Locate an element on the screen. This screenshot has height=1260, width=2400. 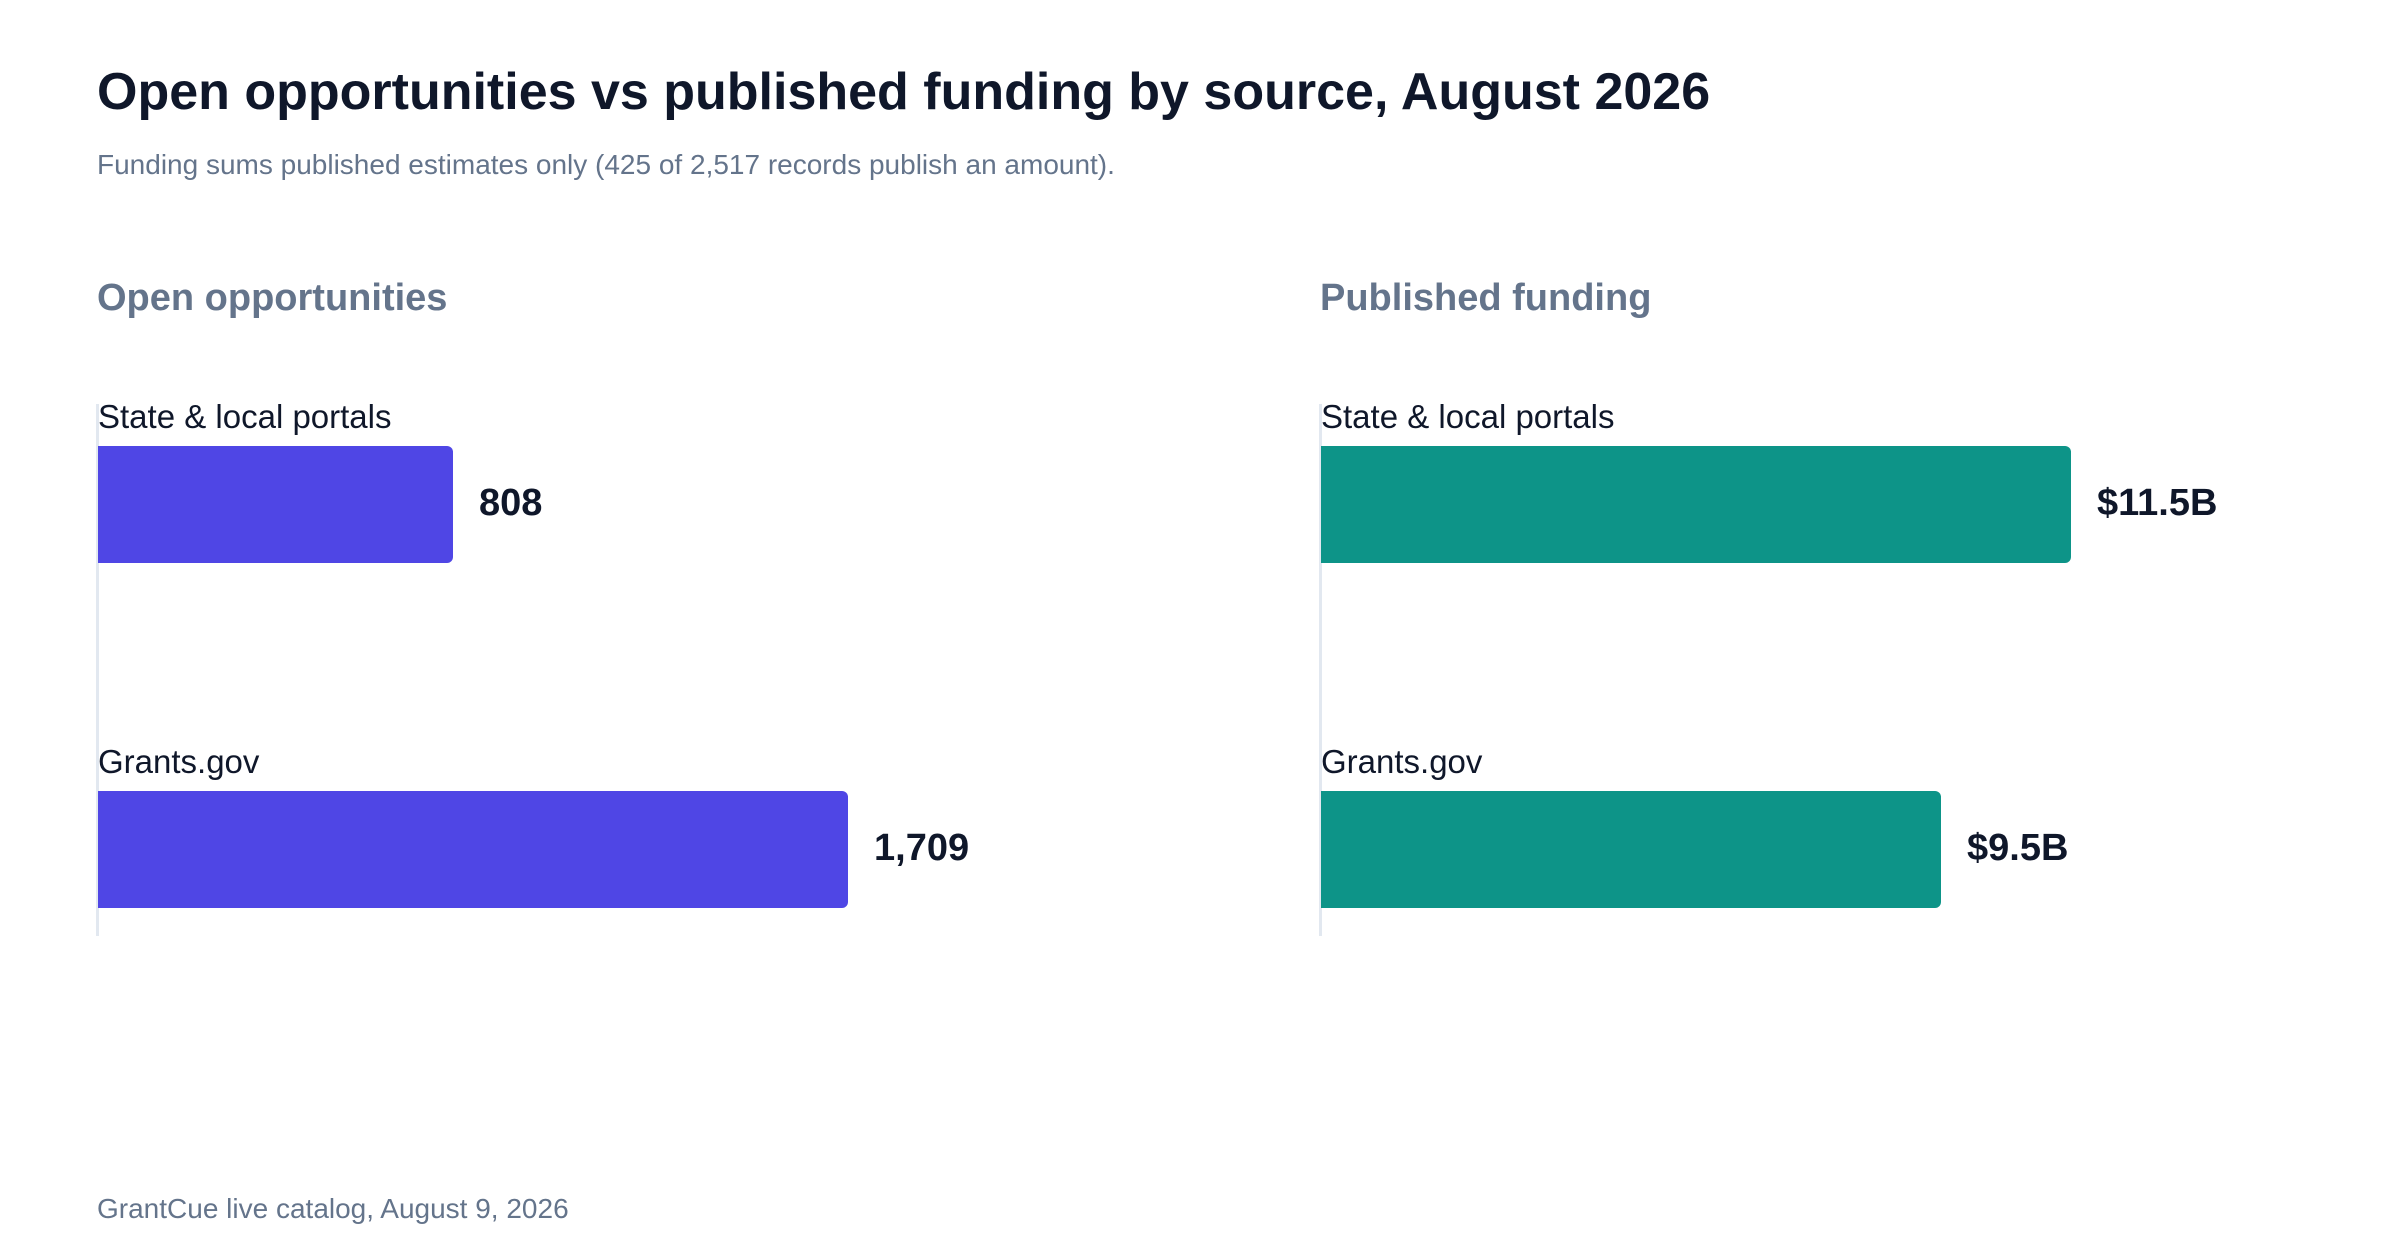
bar-funding-grants-gov is located at coordinates (1631, 849).